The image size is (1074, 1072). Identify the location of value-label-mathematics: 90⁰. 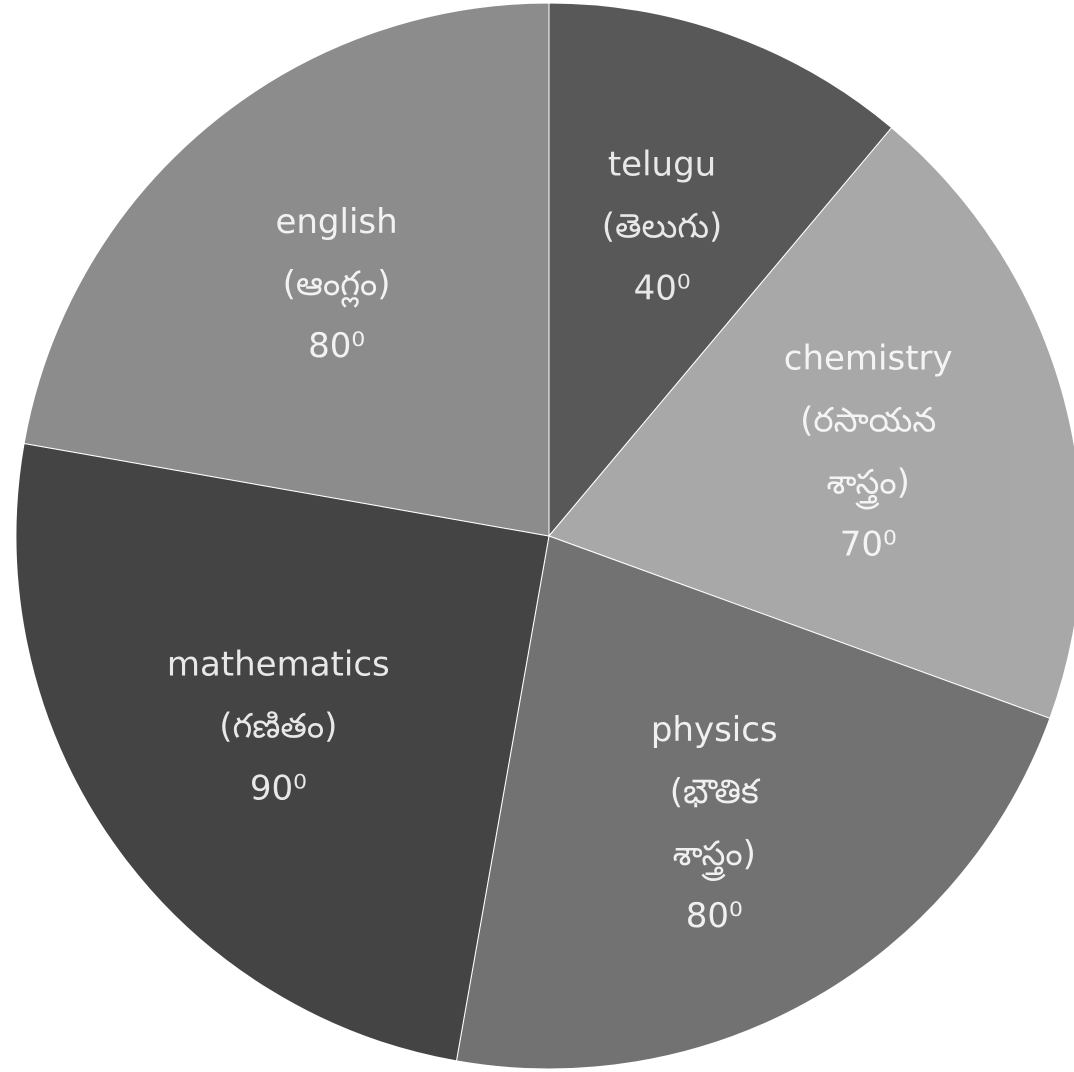
(278, 789).